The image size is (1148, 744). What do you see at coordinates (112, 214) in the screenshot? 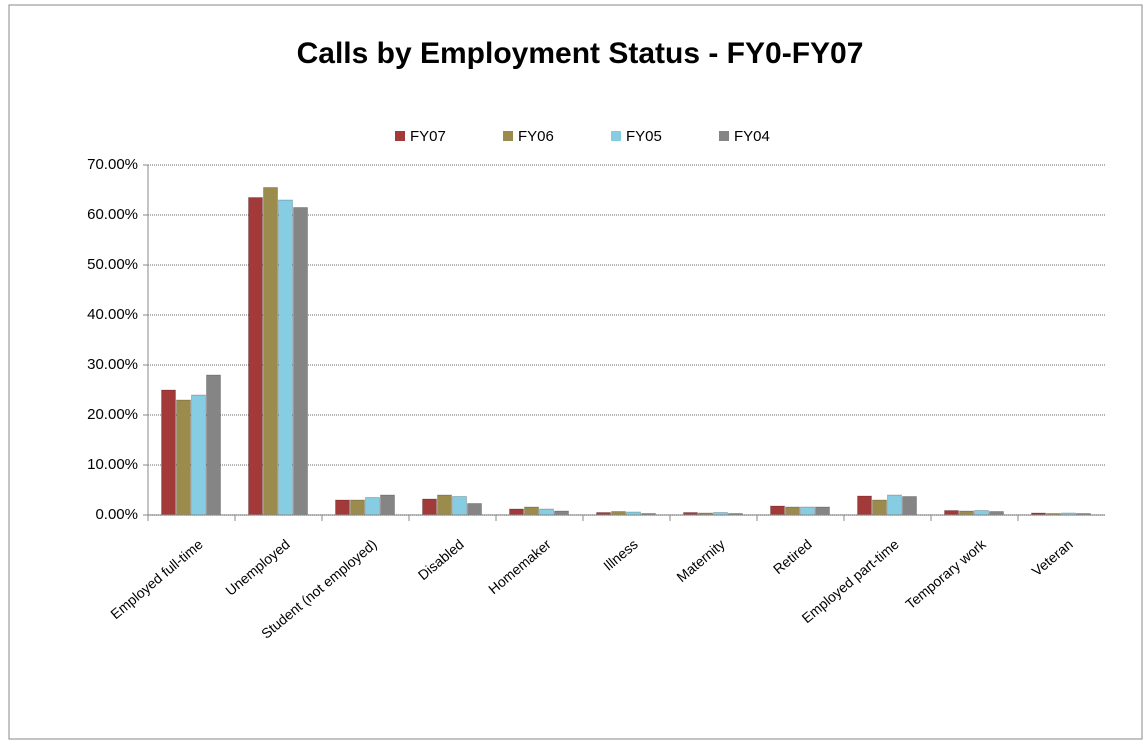
I see `y-tick-label: 60.00%` at bounding box center [112, 214].